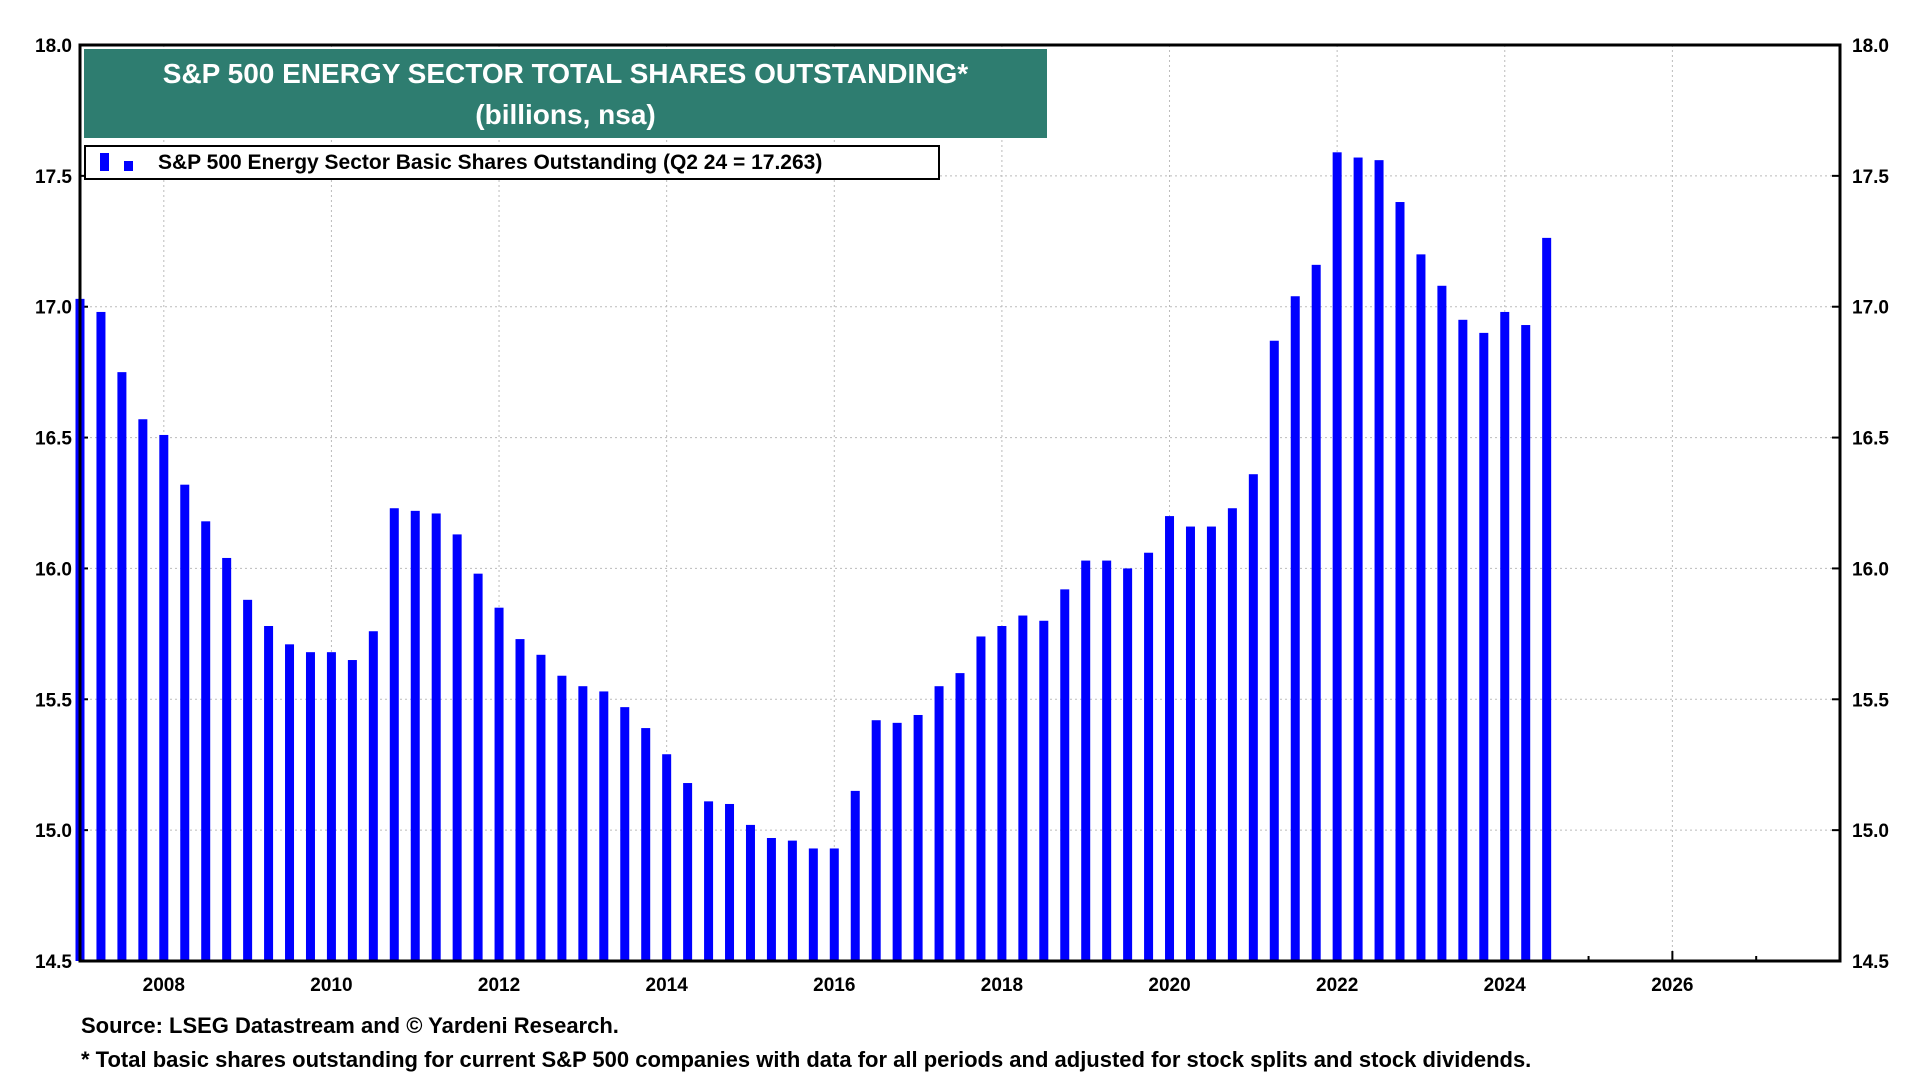 Image resolution: width=1920 pixels, height=1080 pixels. I want to click on y-tick-label-left: 15.0, so click(53, 831).